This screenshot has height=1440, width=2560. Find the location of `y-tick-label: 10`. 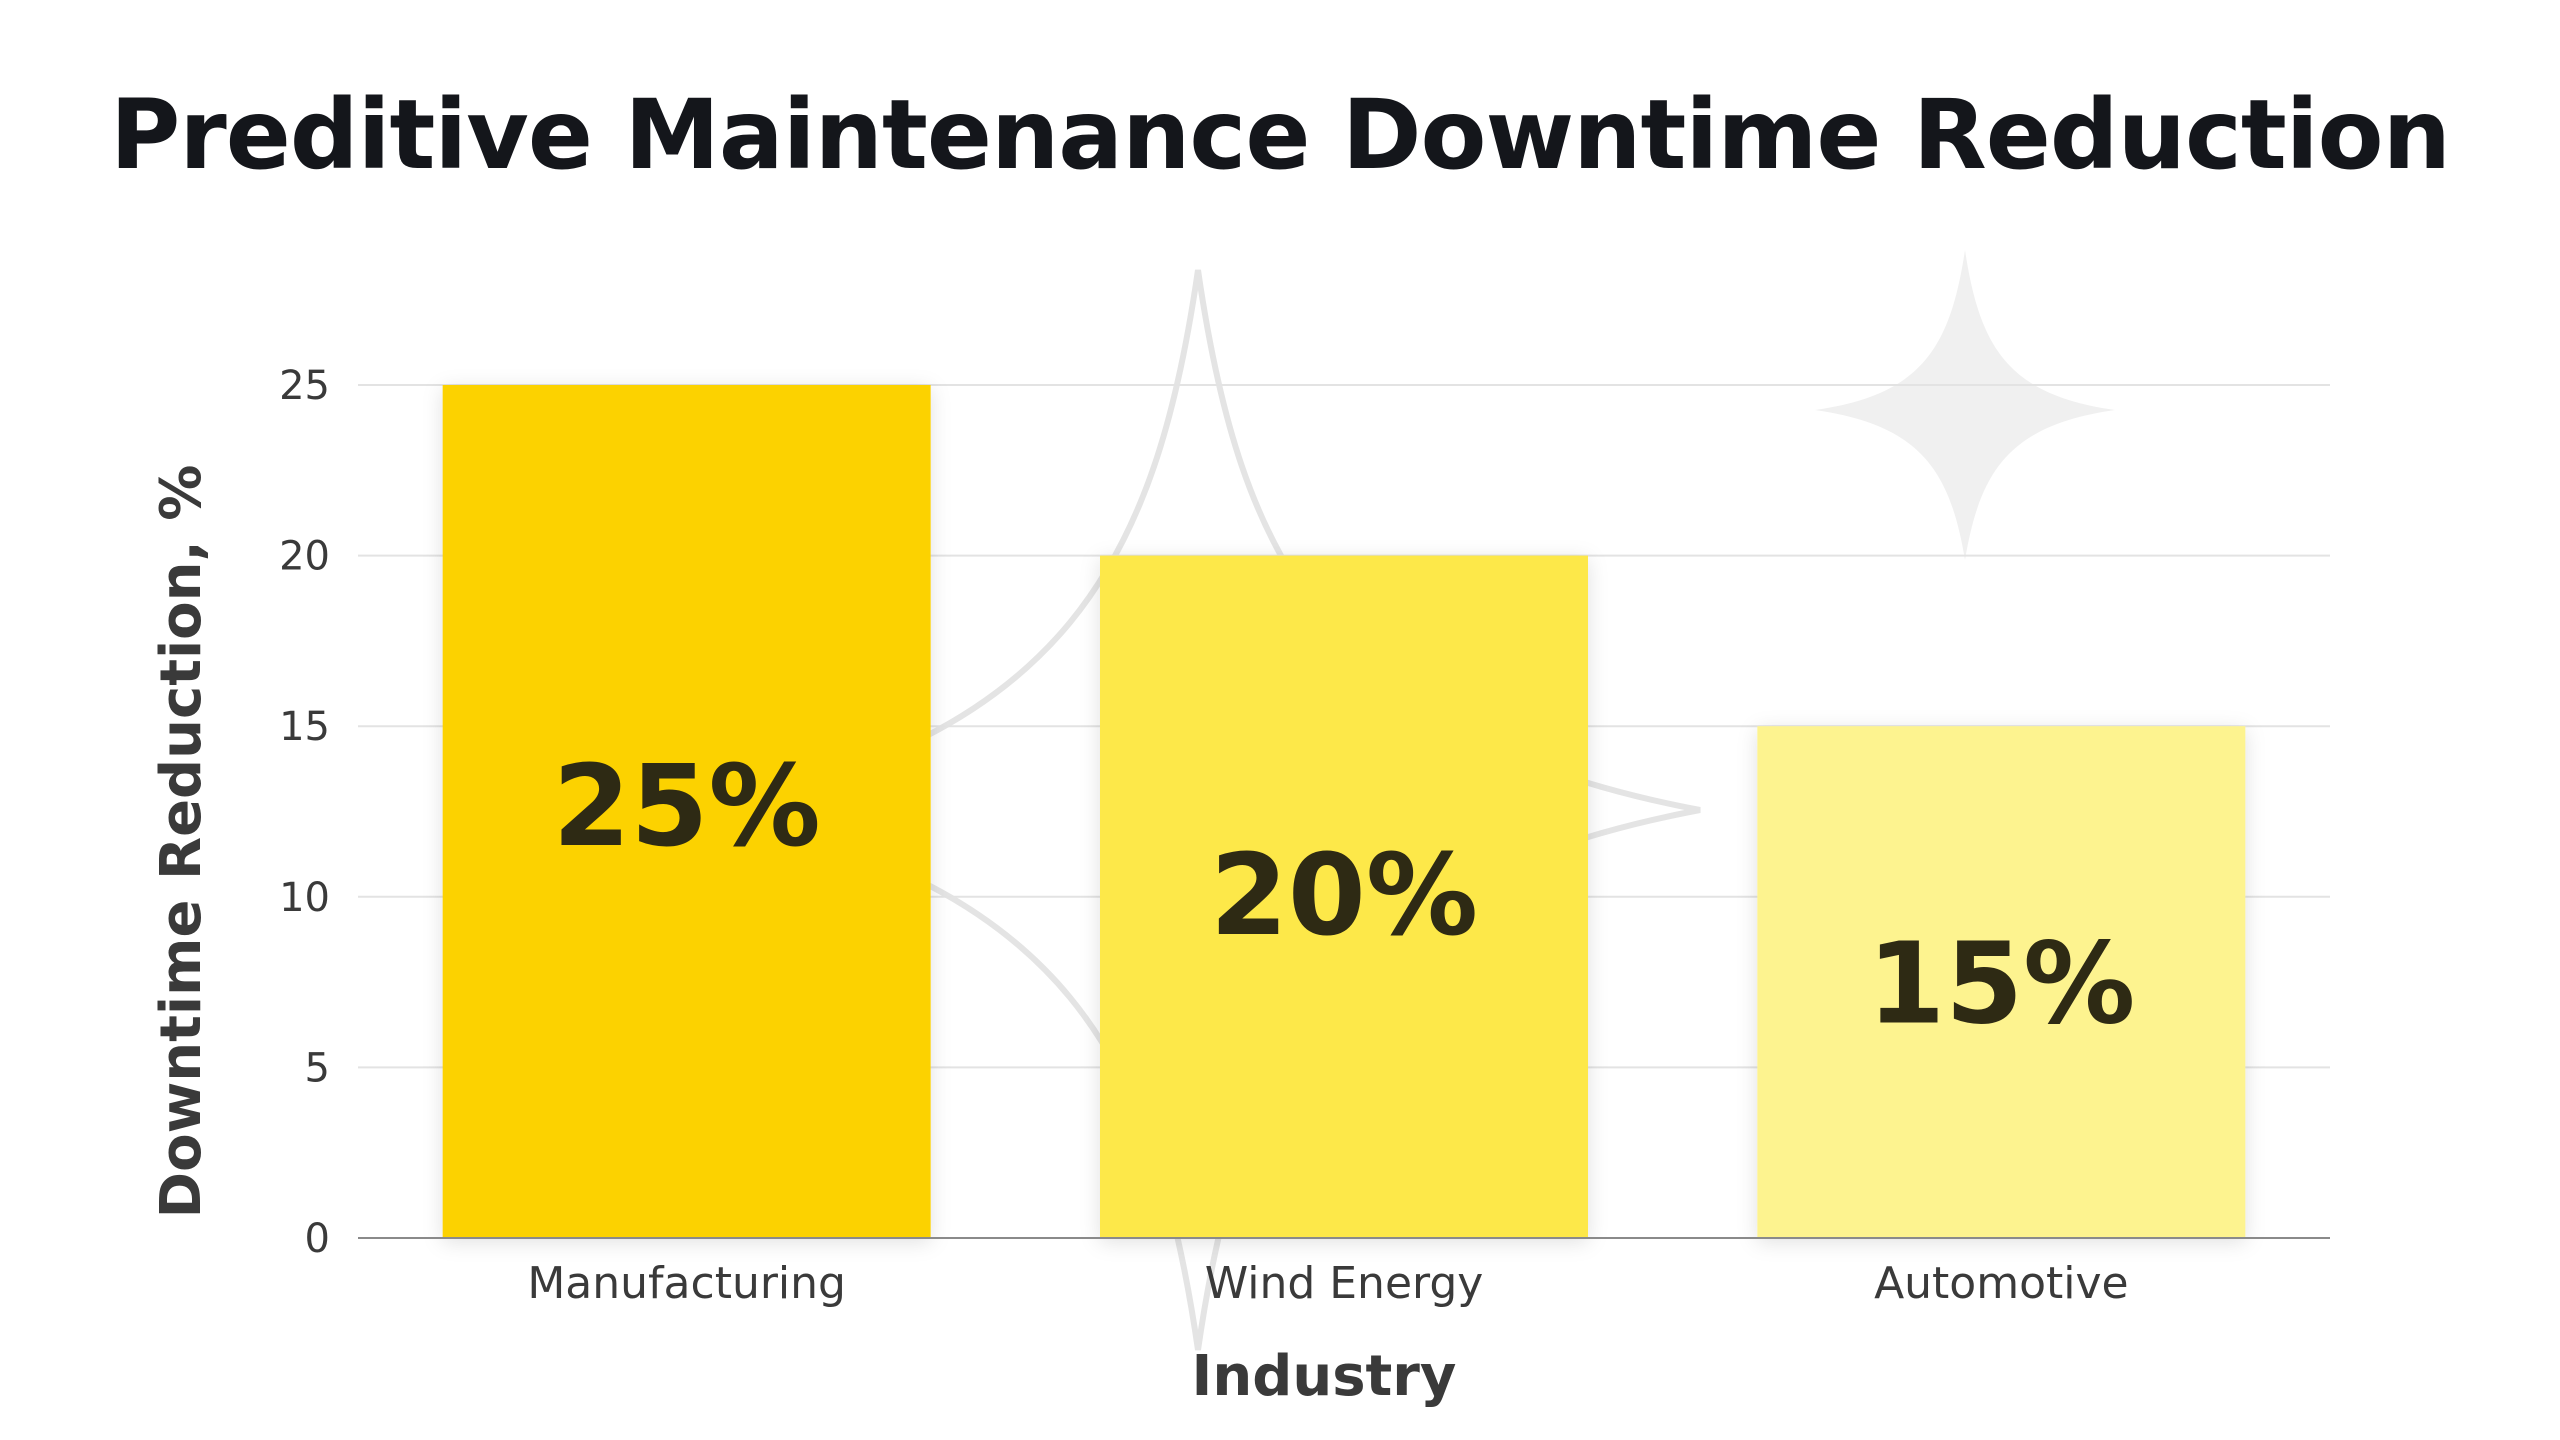

y-tick-label: 10 is located at coordinates (304, 898).